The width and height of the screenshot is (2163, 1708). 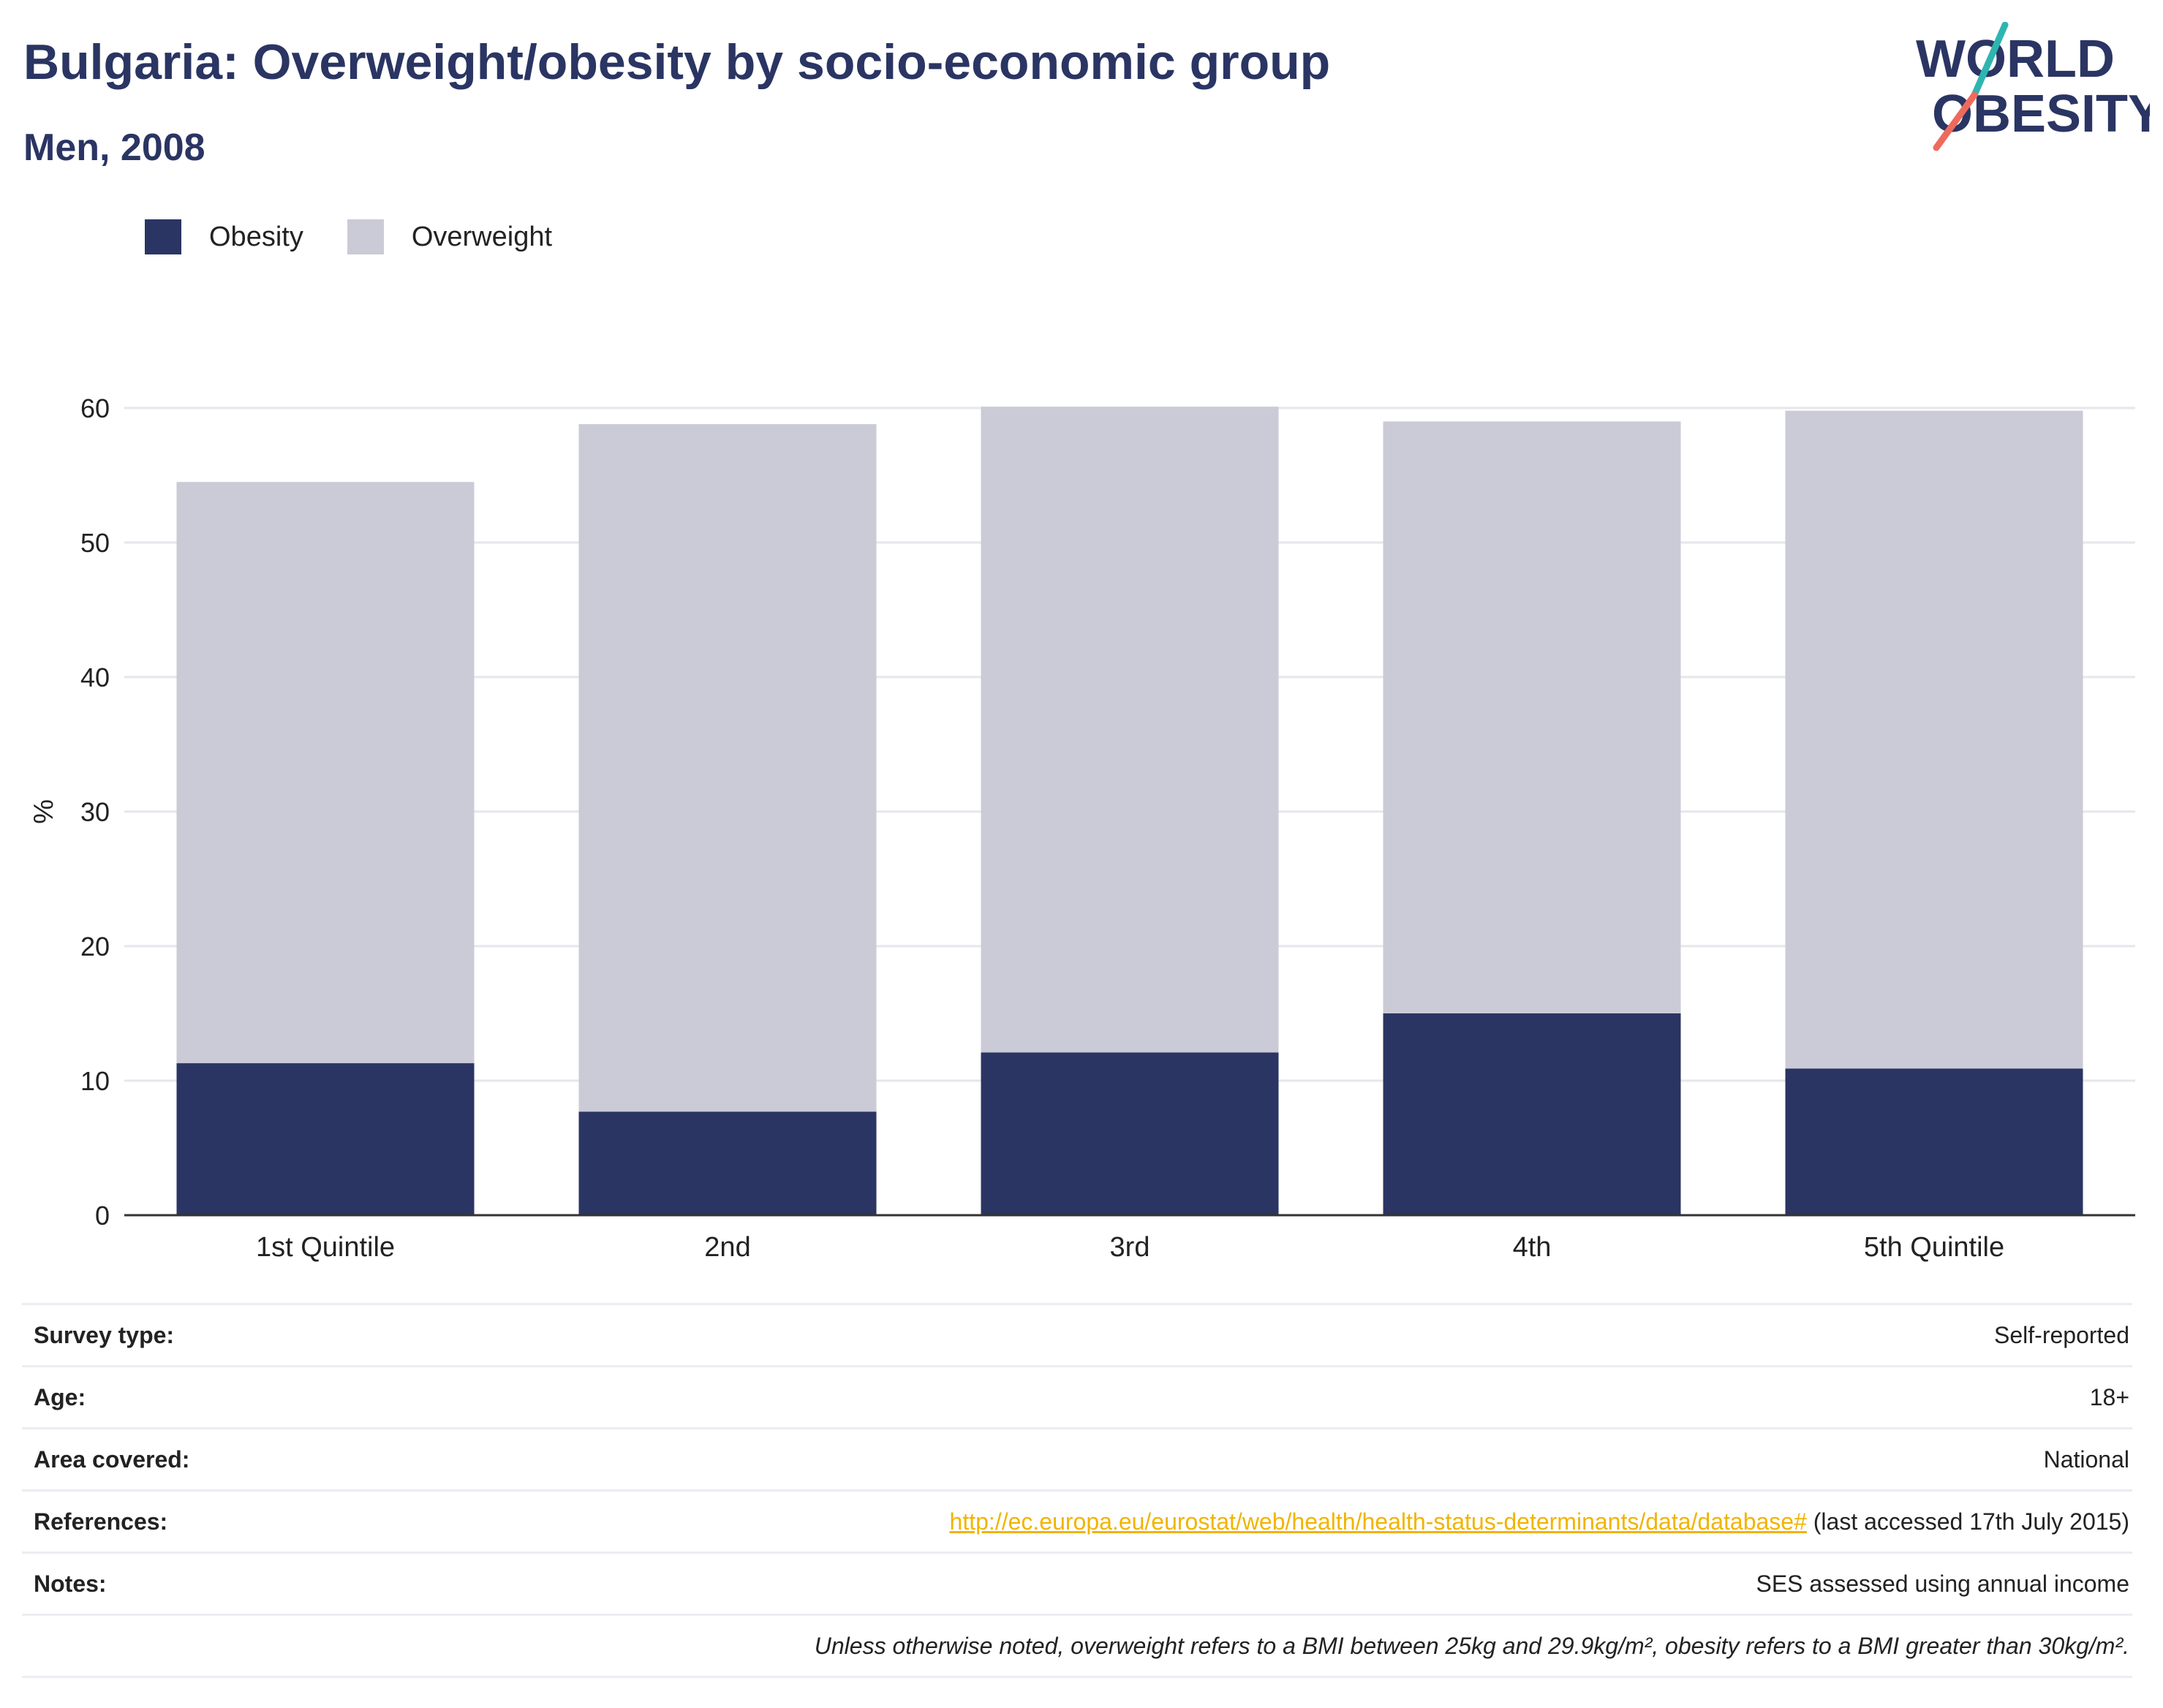 I want to click on references-label: References:, so click(x=101, y=1521).